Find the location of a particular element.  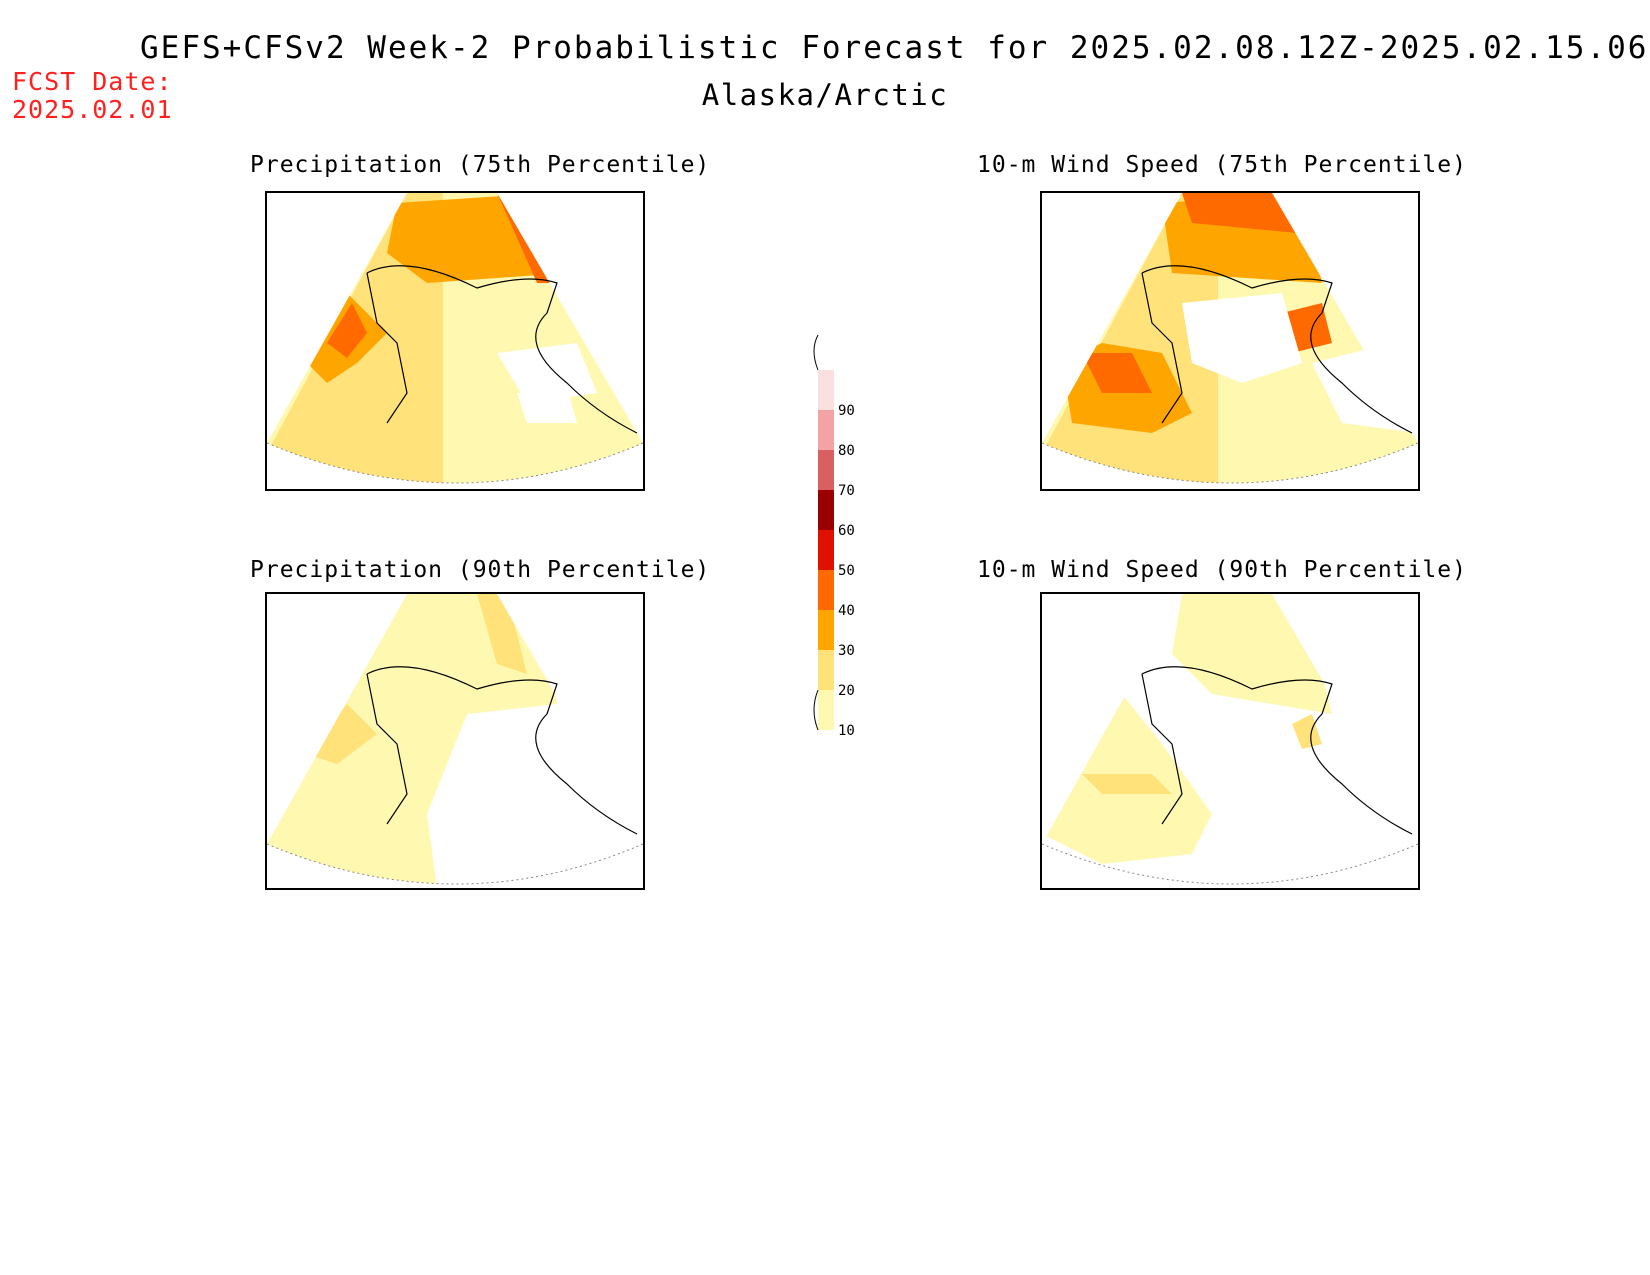

colorbar-label: 10 is located at coordinates (846, 731).